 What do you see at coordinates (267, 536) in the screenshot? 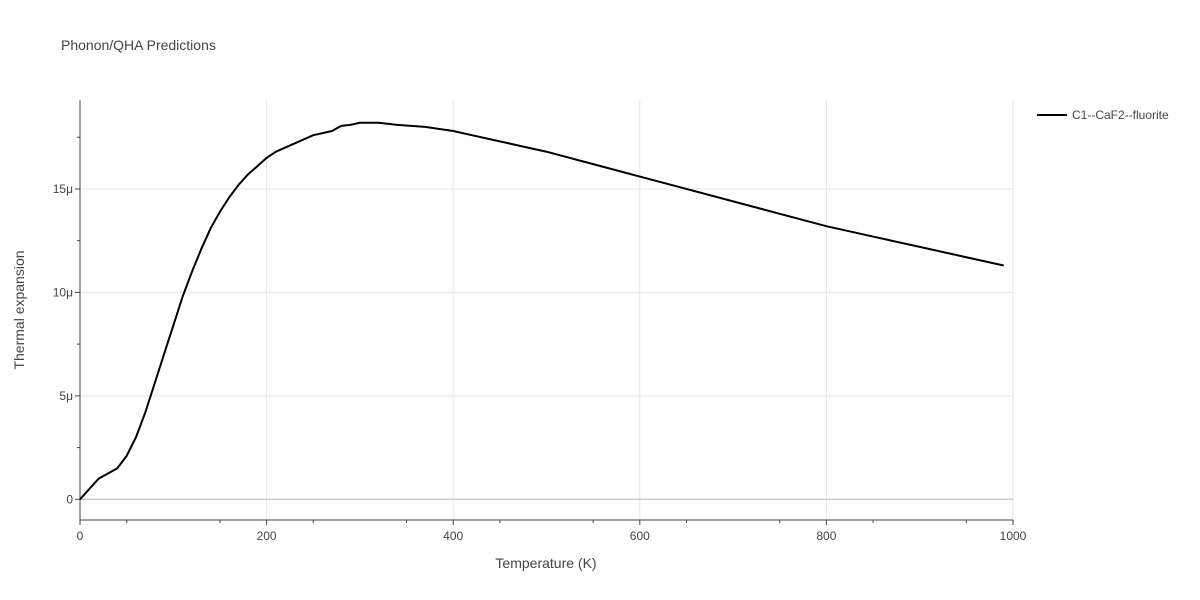
I see `x-tick-label: 200` at bounding box center [267, 536].